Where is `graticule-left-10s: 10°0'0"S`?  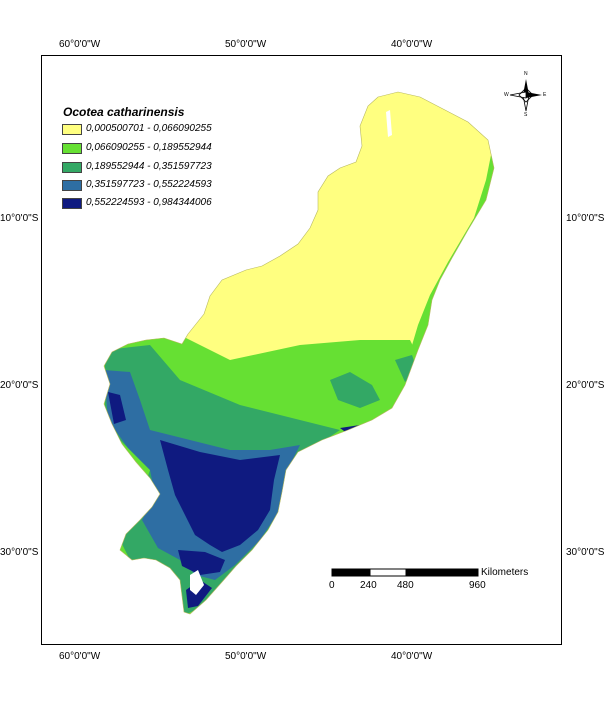
graticule-left-10s: 10°0'0"S is located at coordinates (19, 218).